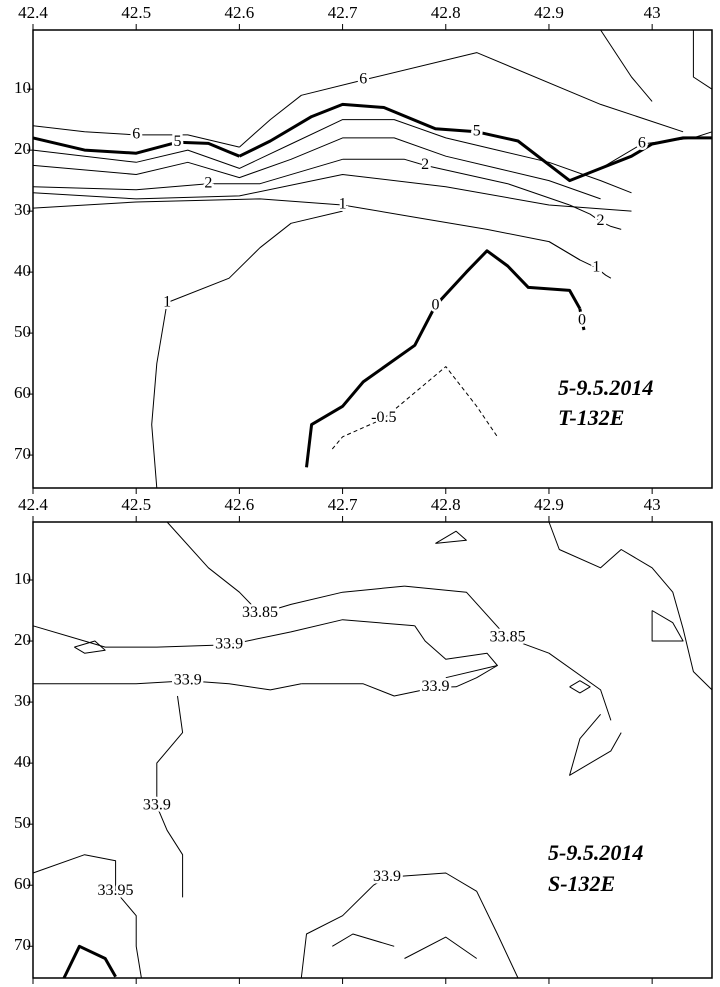  Describe the element at coordinates (581, 883) in the screenshot. I see `annotation: S-132E` at that location.